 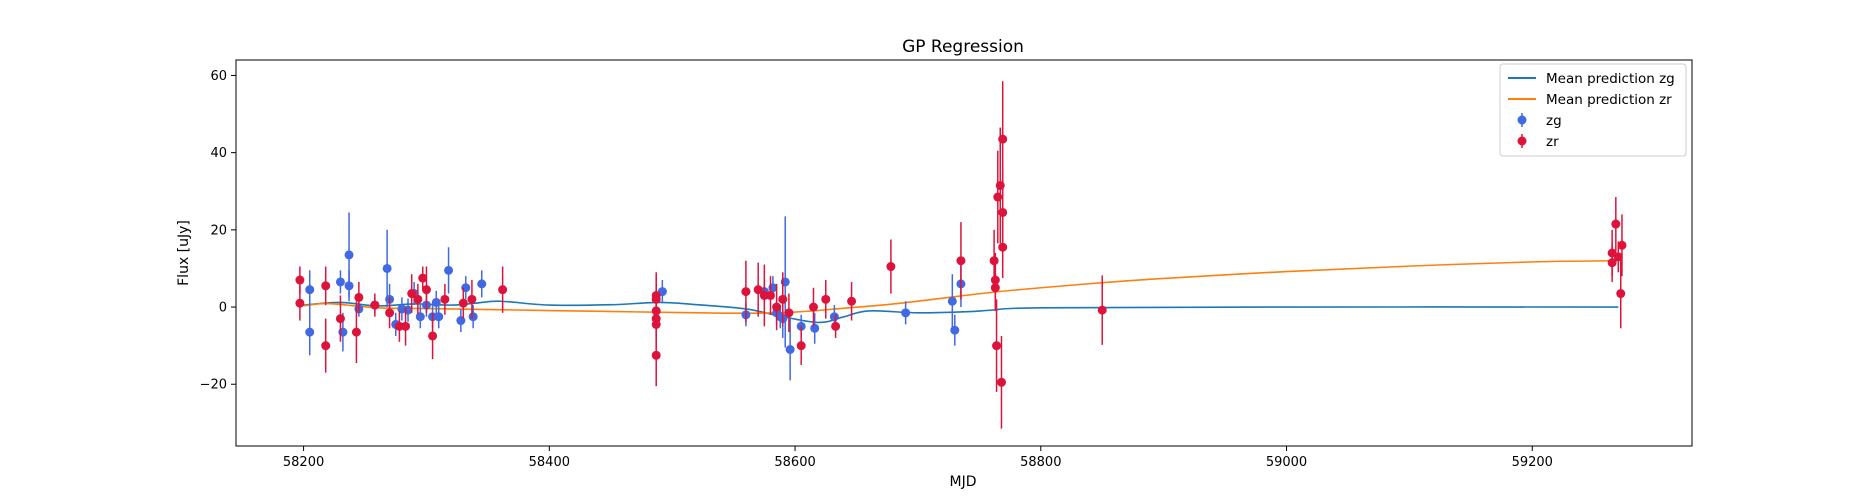 I want to click on x-axis-ticks: 58200 58400 58600 58800 59000 59200, so click(x=918, y=458).